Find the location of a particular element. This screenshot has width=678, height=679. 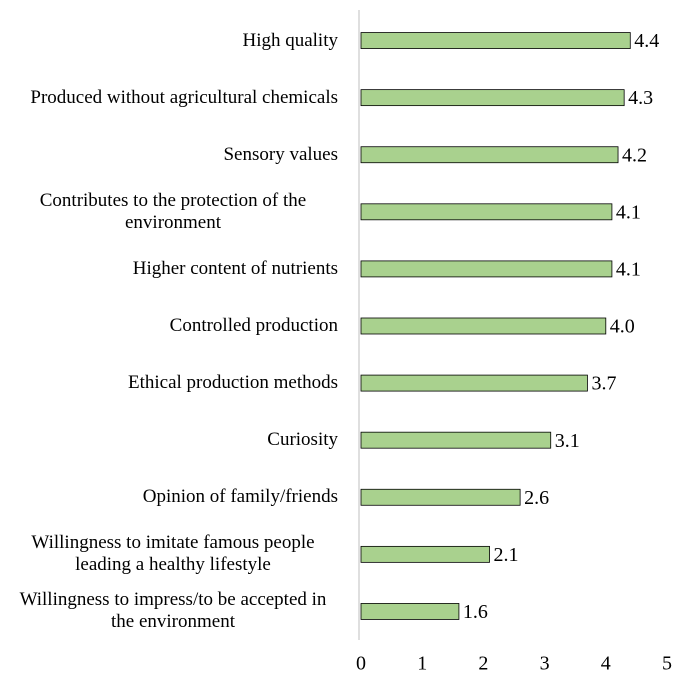

y-tick-label: Higher content of nutrients is located at coordinates (235, 268).